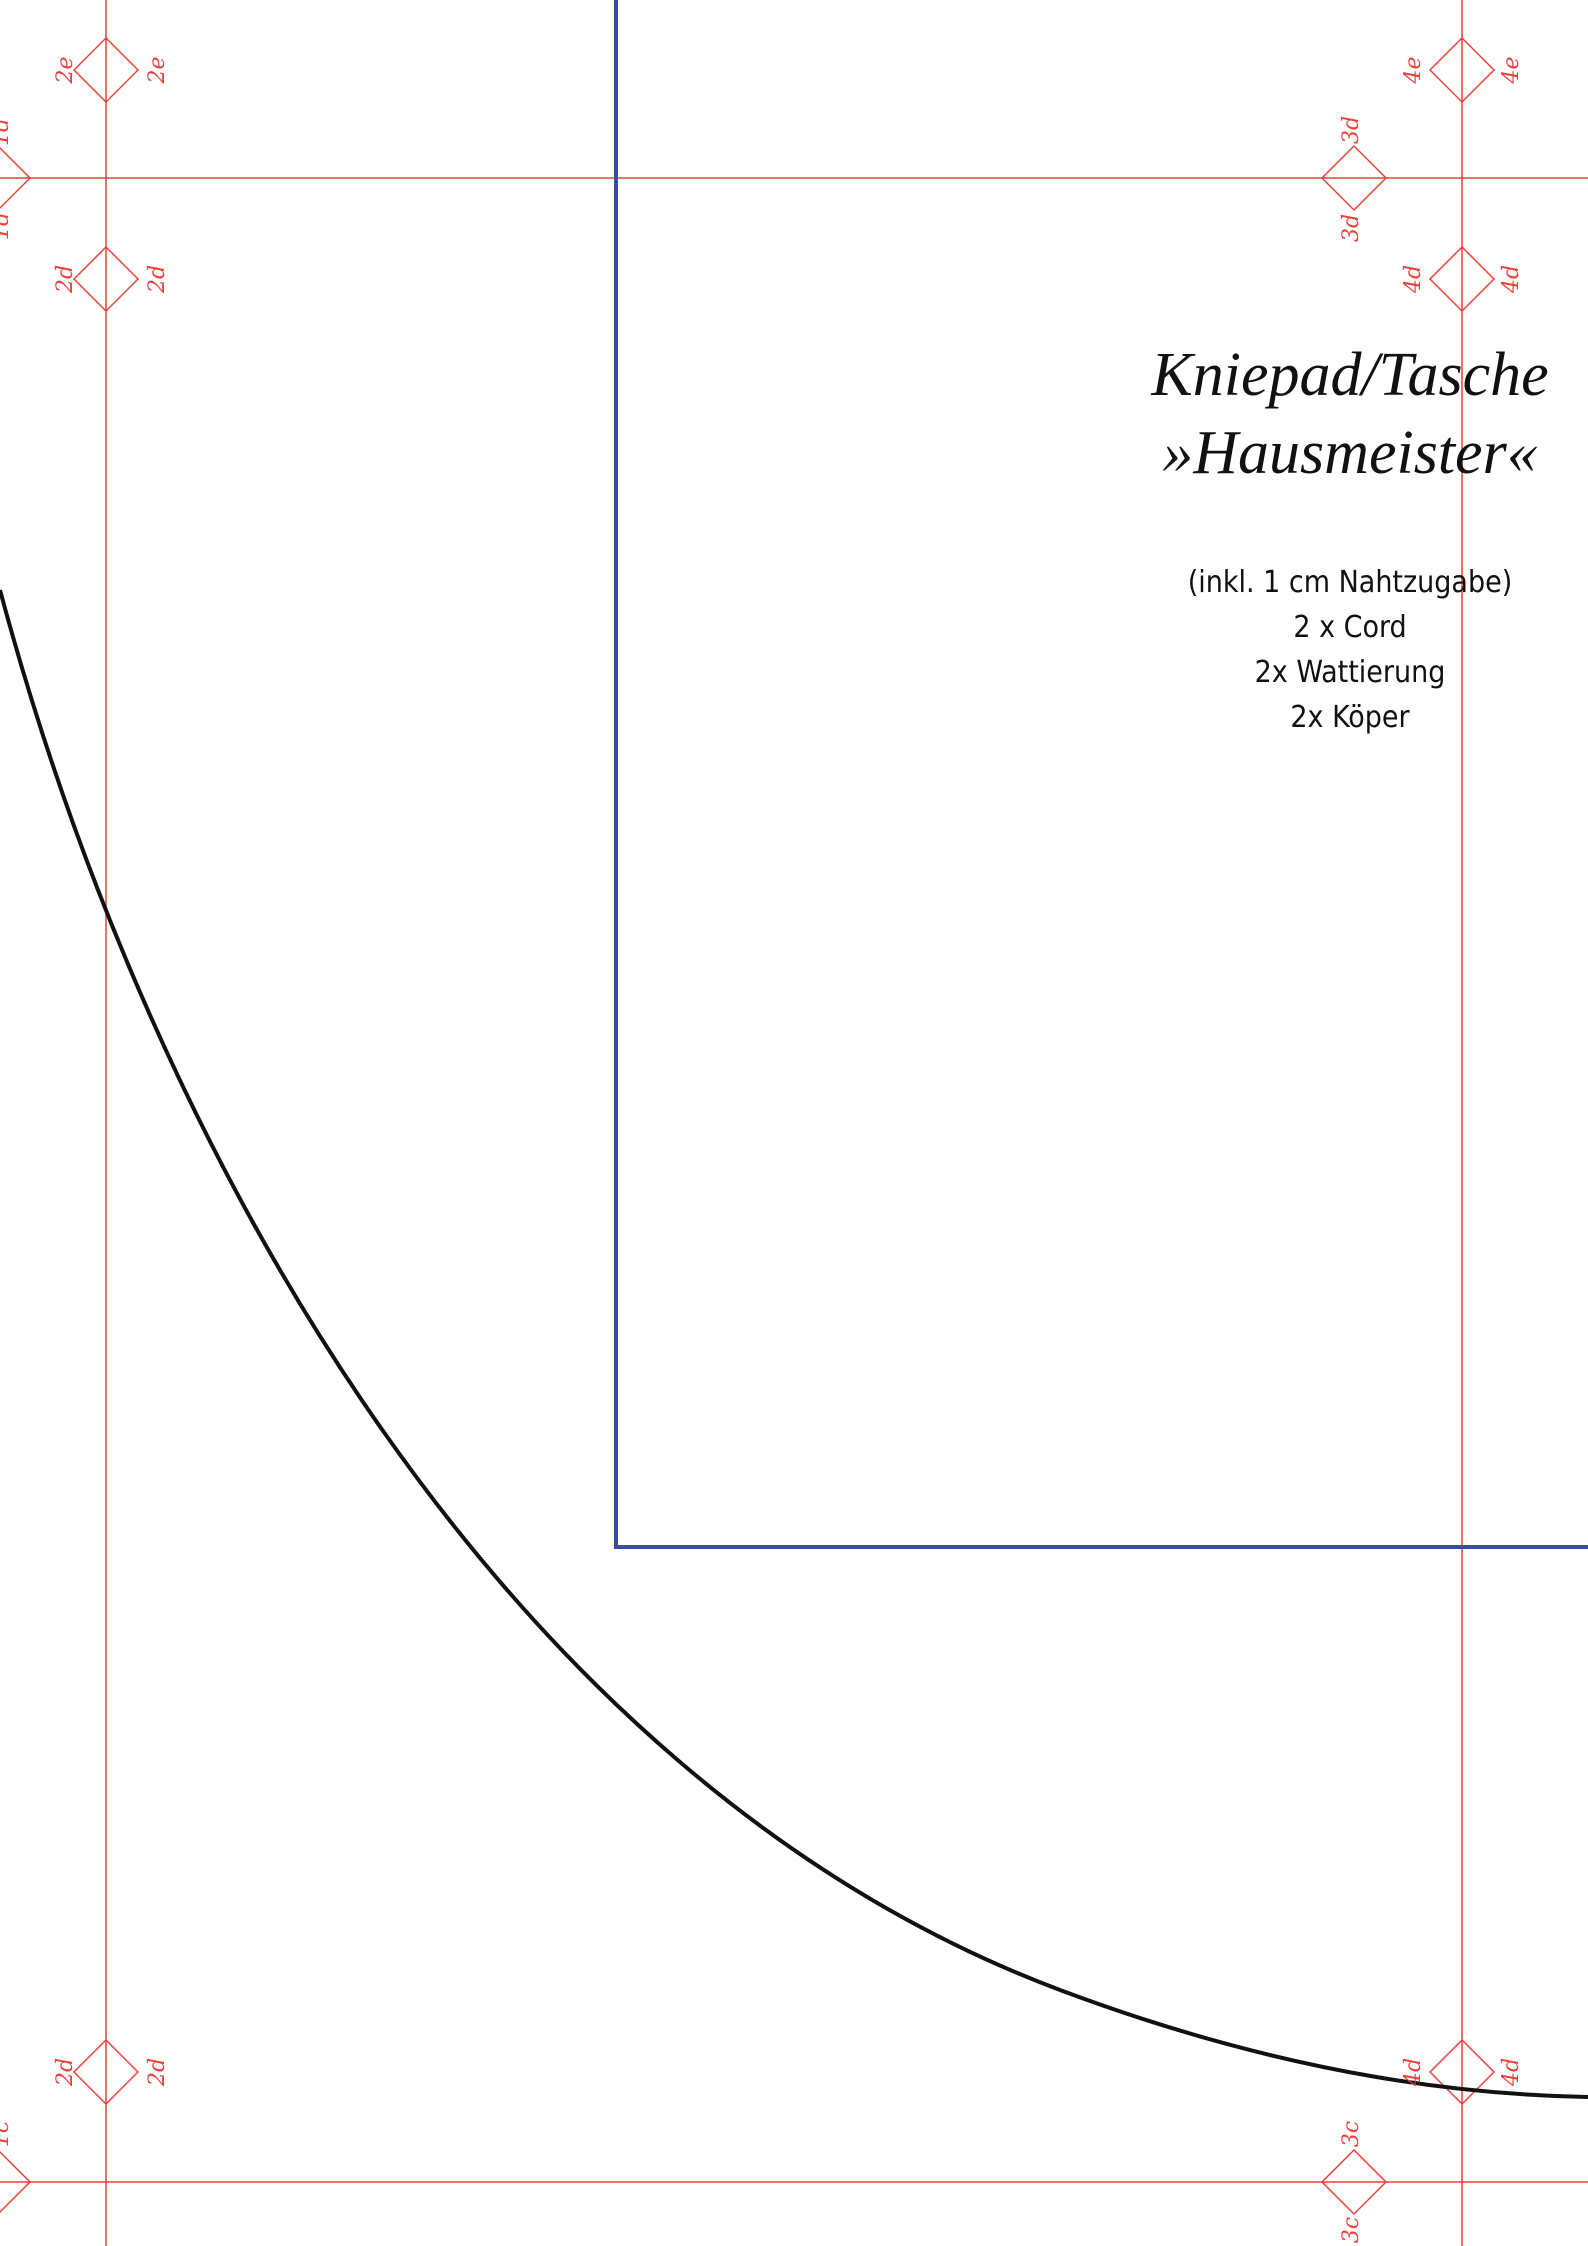 The image size is (1588, 2246). Describe the element at coordinates (1462, 279) in the screenshot. I see `diamond-4d-top` at that location.